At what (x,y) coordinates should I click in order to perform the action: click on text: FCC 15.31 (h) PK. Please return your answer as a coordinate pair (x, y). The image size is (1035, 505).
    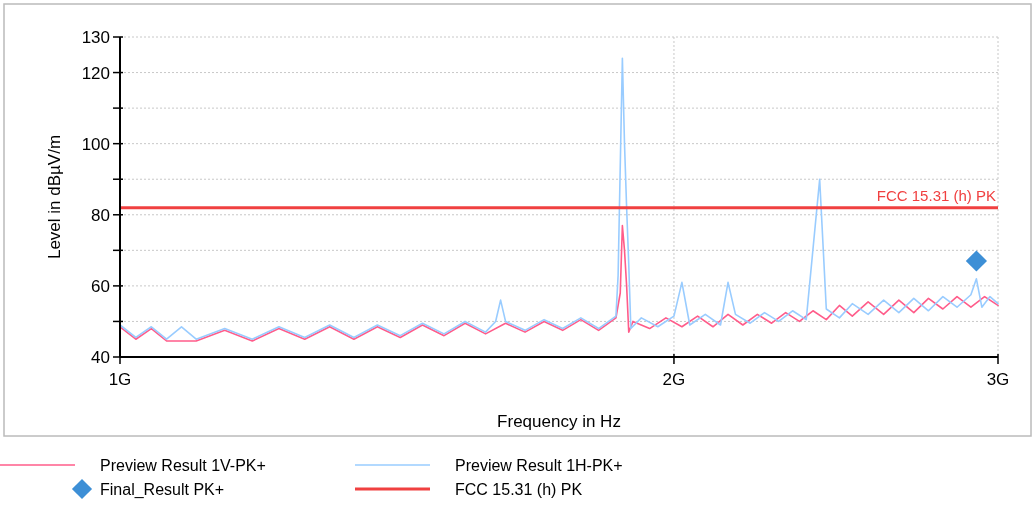
    Looking at the image, I should click on (519, 489).